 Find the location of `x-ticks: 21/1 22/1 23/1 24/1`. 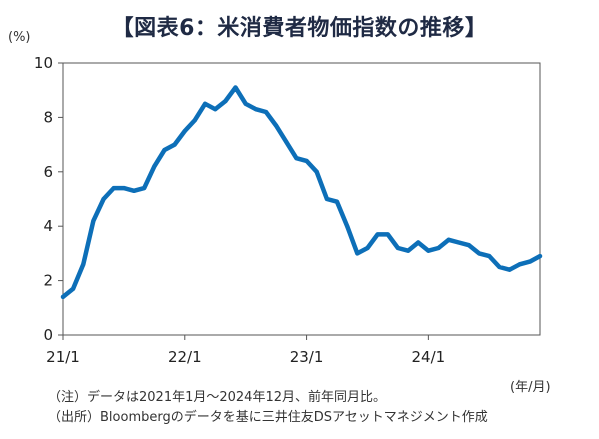

x-ticks: 21/1 22/1 23/1 24/1 is located at coordinates (245, 350).